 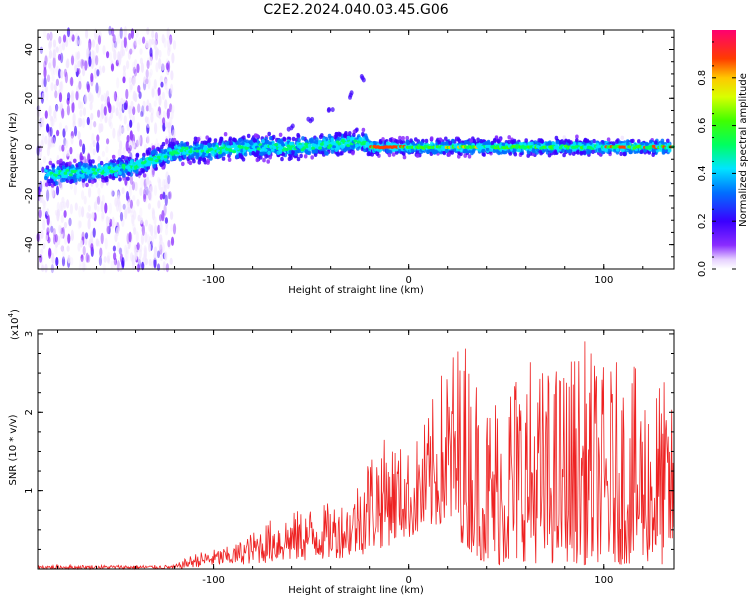 I want to click on snr-ylabel: SNR (10 * v/v), so click(x=13, y=449).